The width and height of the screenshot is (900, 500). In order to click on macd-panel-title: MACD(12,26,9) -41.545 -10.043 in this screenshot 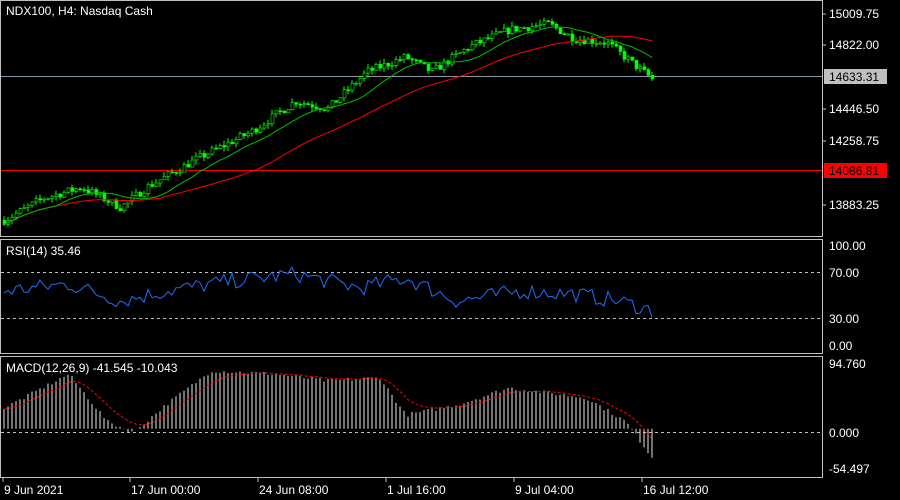, I will do `click(92, 368)`.